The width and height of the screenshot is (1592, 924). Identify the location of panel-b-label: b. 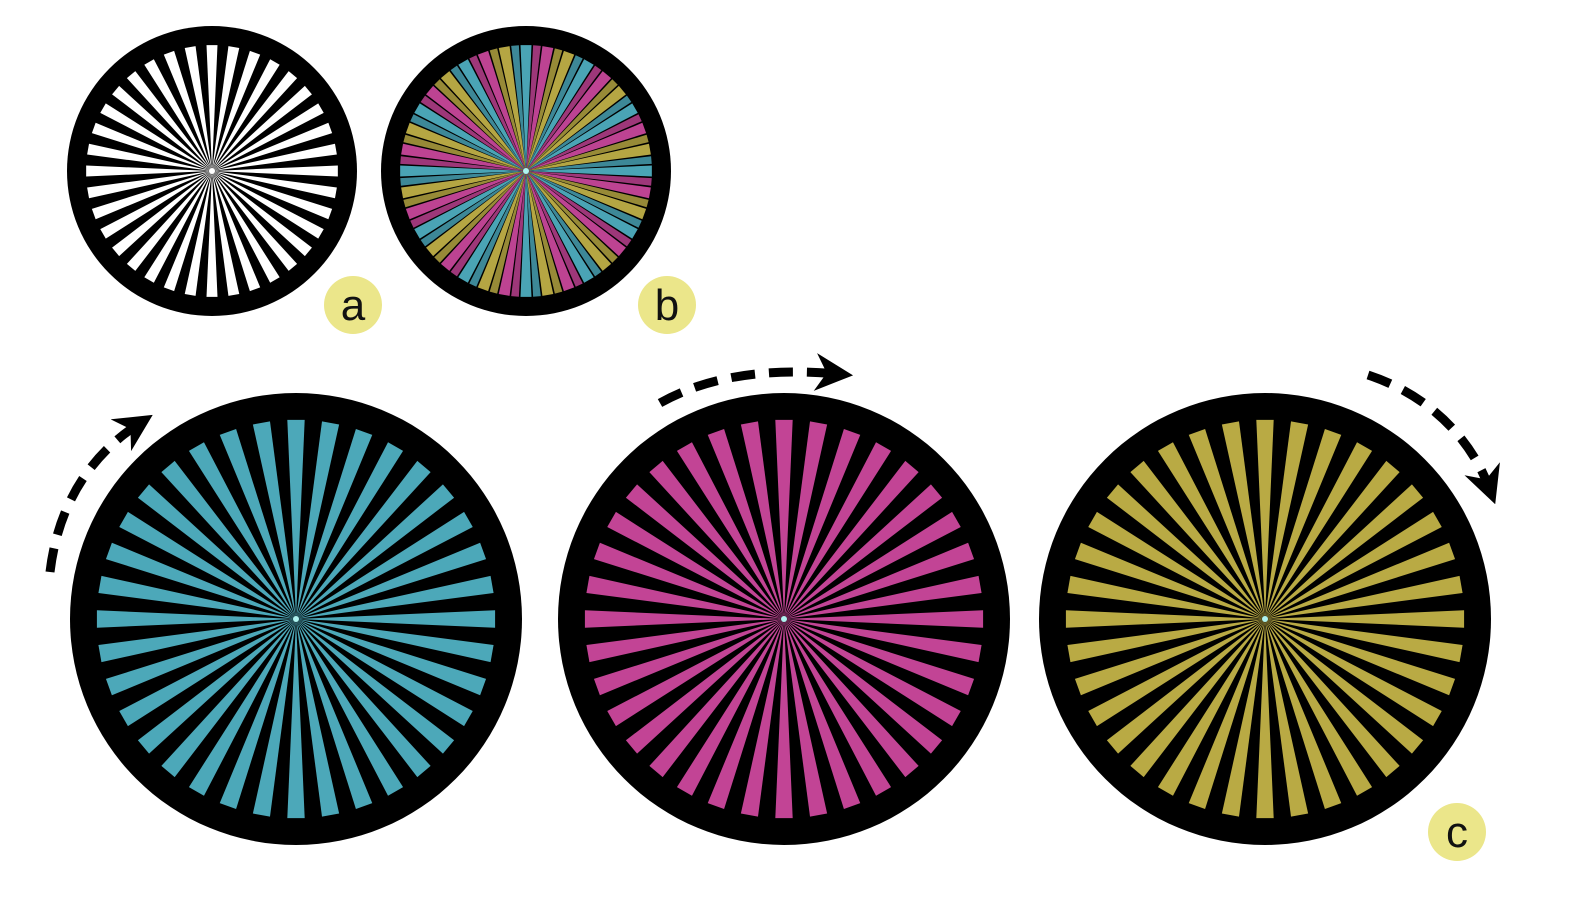
(667, 305).